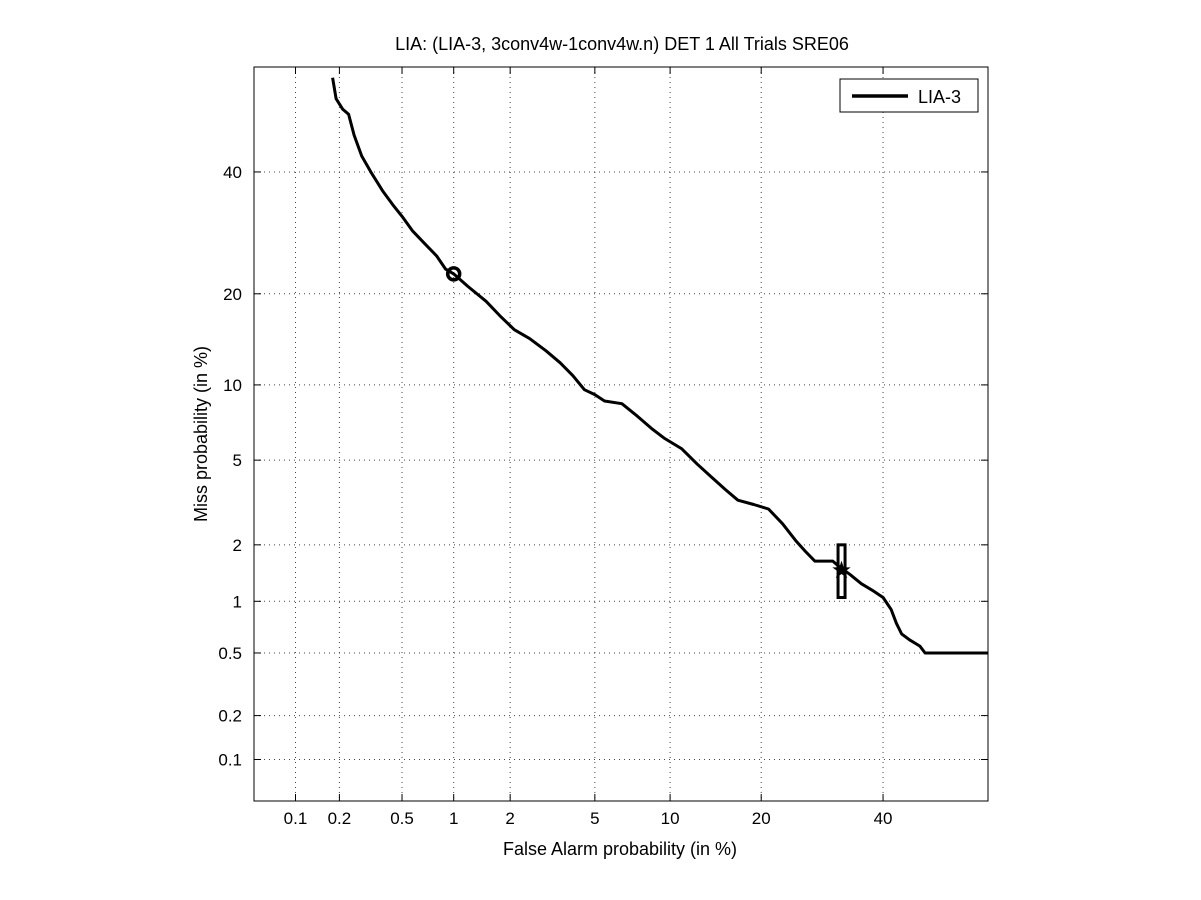 Image resolution: width=1201 pixels, height=900 pixels. Describe the element at coordinates (939, 97) in the screenshot. I see `legend-label-lia-3: LIA-3` at that location.